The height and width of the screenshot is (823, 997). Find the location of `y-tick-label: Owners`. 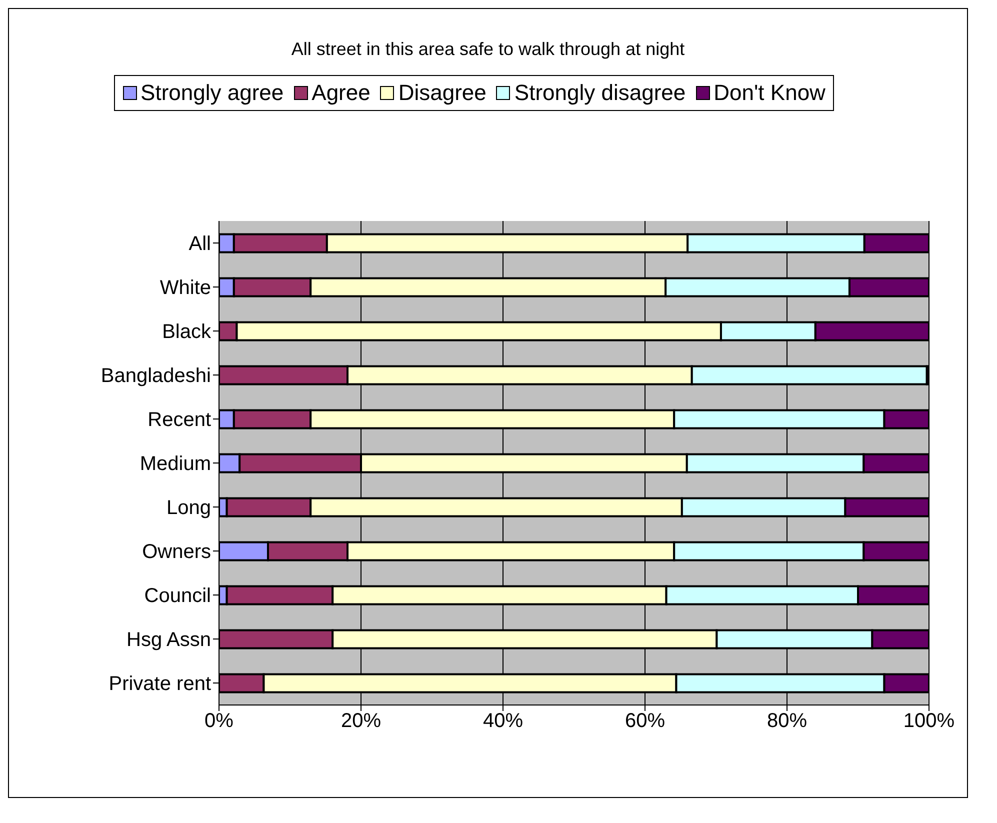

y-tick-label: Owners is located at coordinates (176, 552).